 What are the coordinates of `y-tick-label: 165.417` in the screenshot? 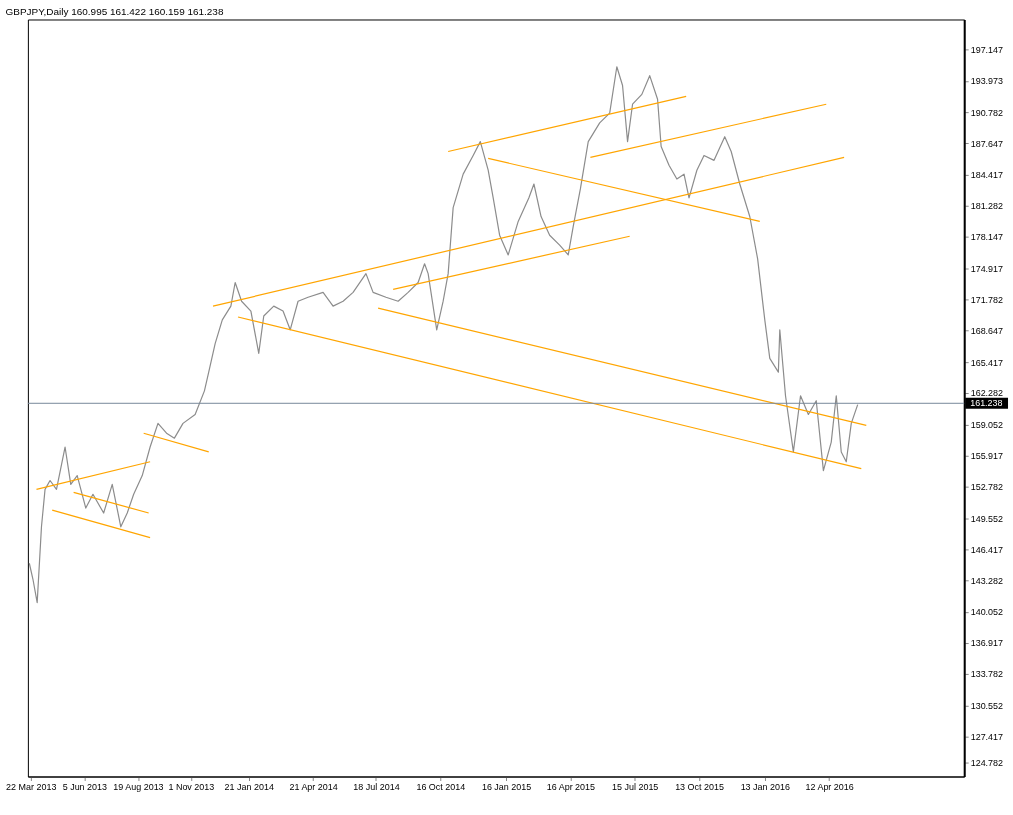 It's located at (987, 362).